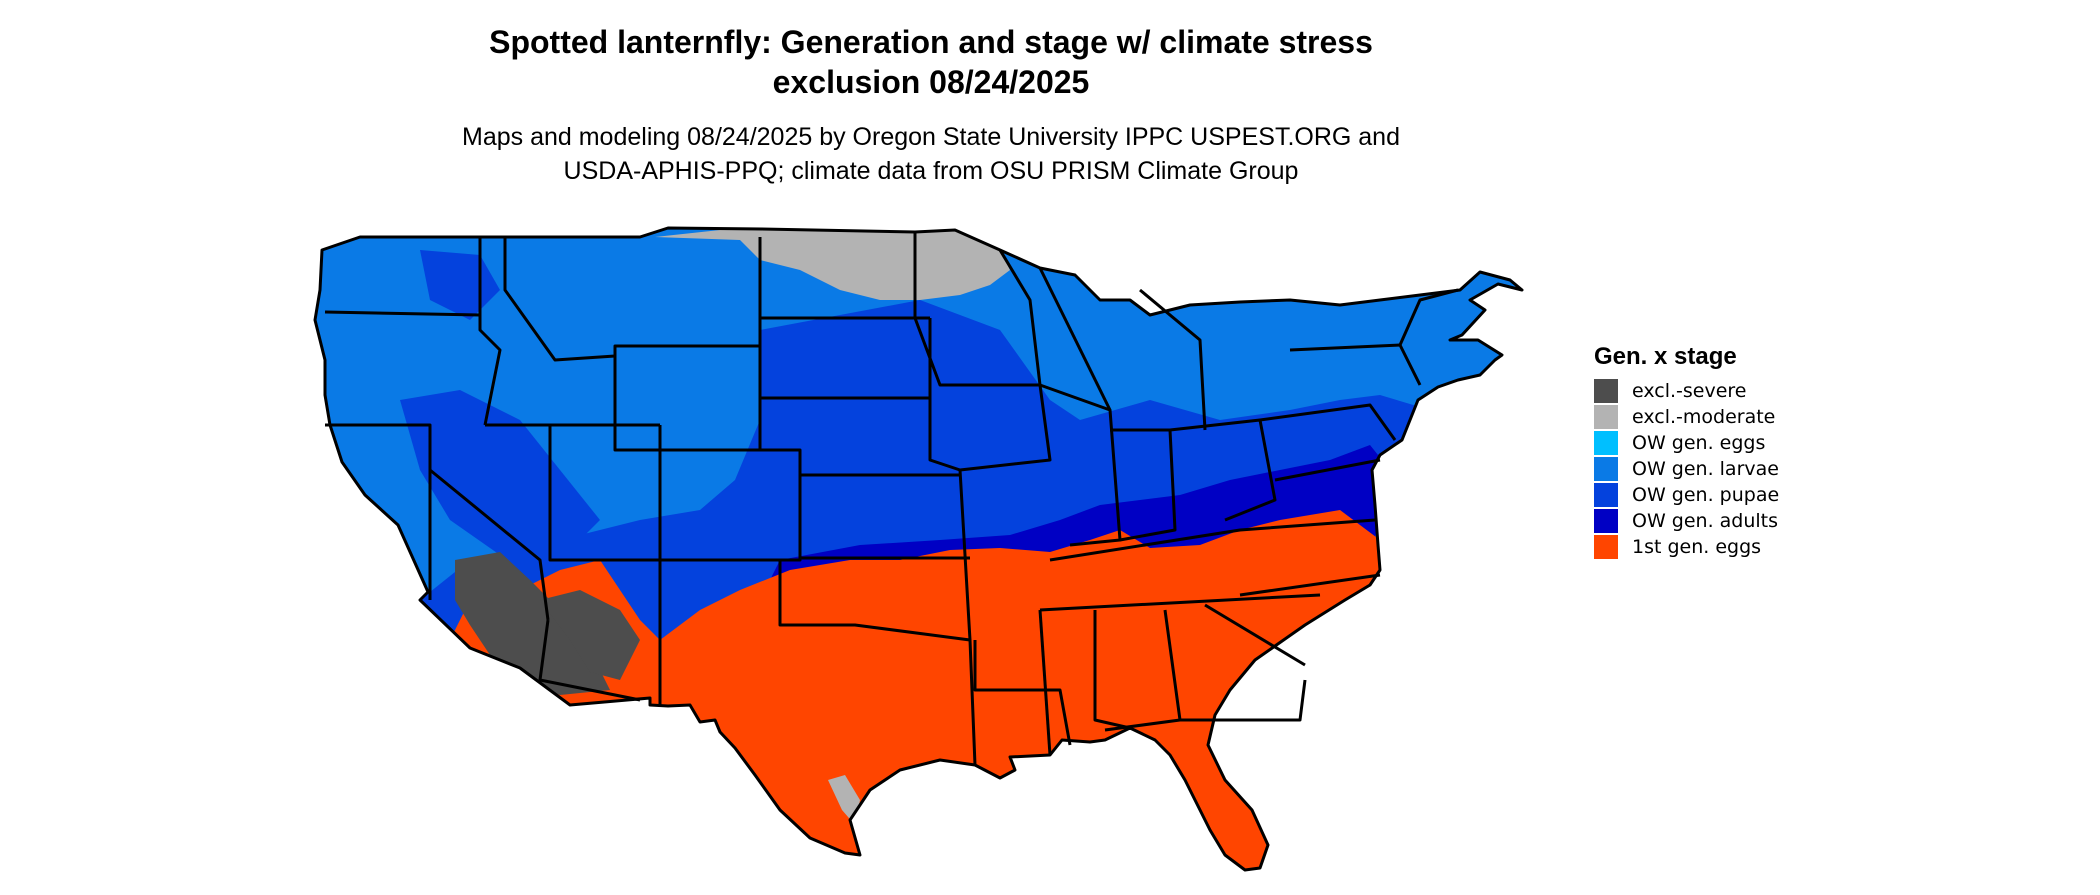 Image resolution: width=2100 pixels, height=895 pixels. Describe the element at coordinates (944, 395) in the screenshot. I see `boundary-ne-ia` at that location.